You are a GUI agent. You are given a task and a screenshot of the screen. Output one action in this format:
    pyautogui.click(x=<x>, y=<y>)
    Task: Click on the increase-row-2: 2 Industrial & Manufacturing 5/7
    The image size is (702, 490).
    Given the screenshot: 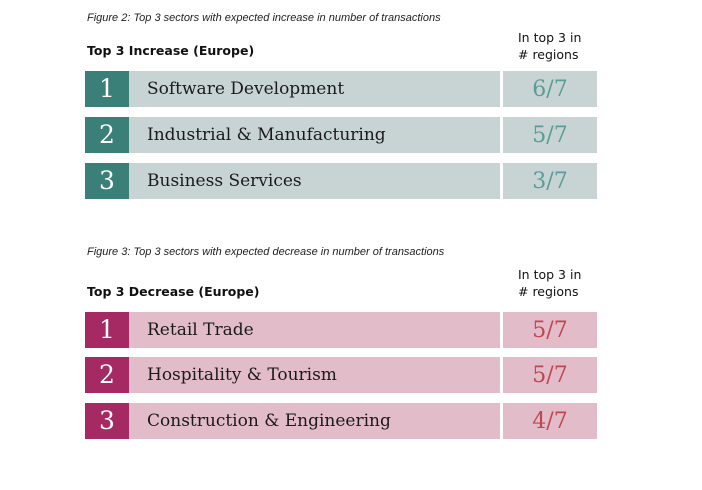 What is the action you would take?
    pyautogui.click(x=341, y=135)
    